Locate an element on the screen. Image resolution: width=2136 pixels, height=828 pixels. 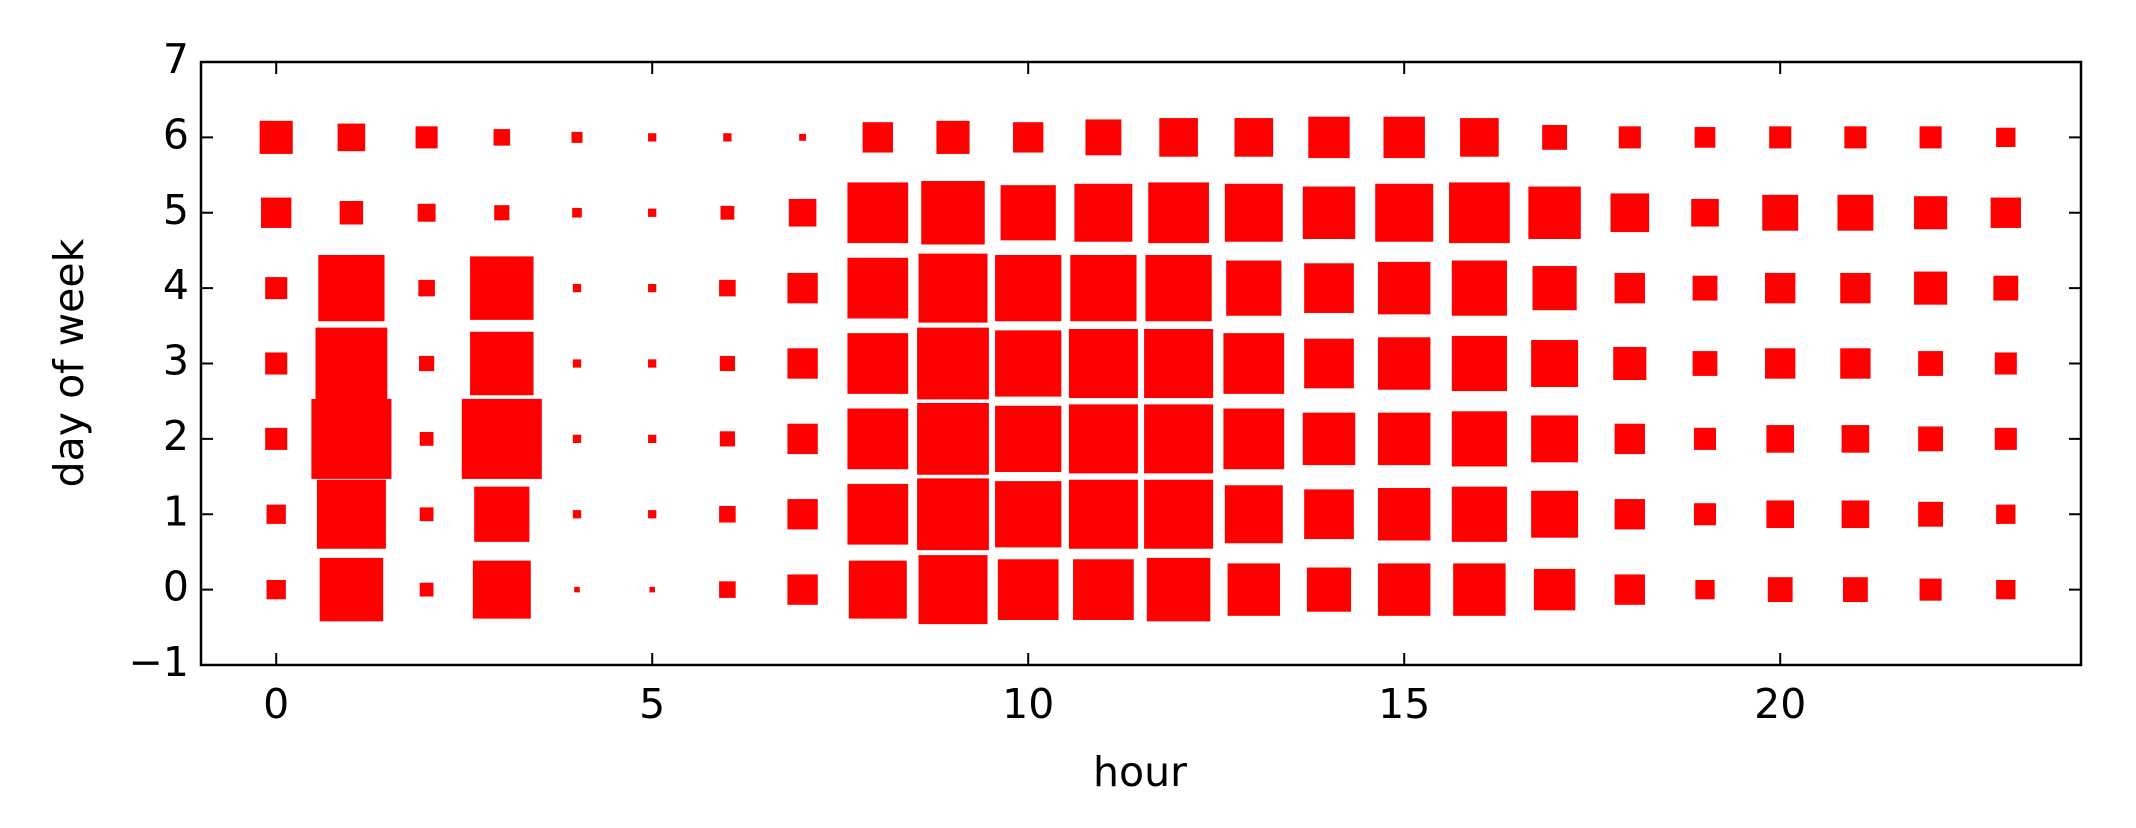
y-tick-label: 7 is located at coordinates (176, 59).